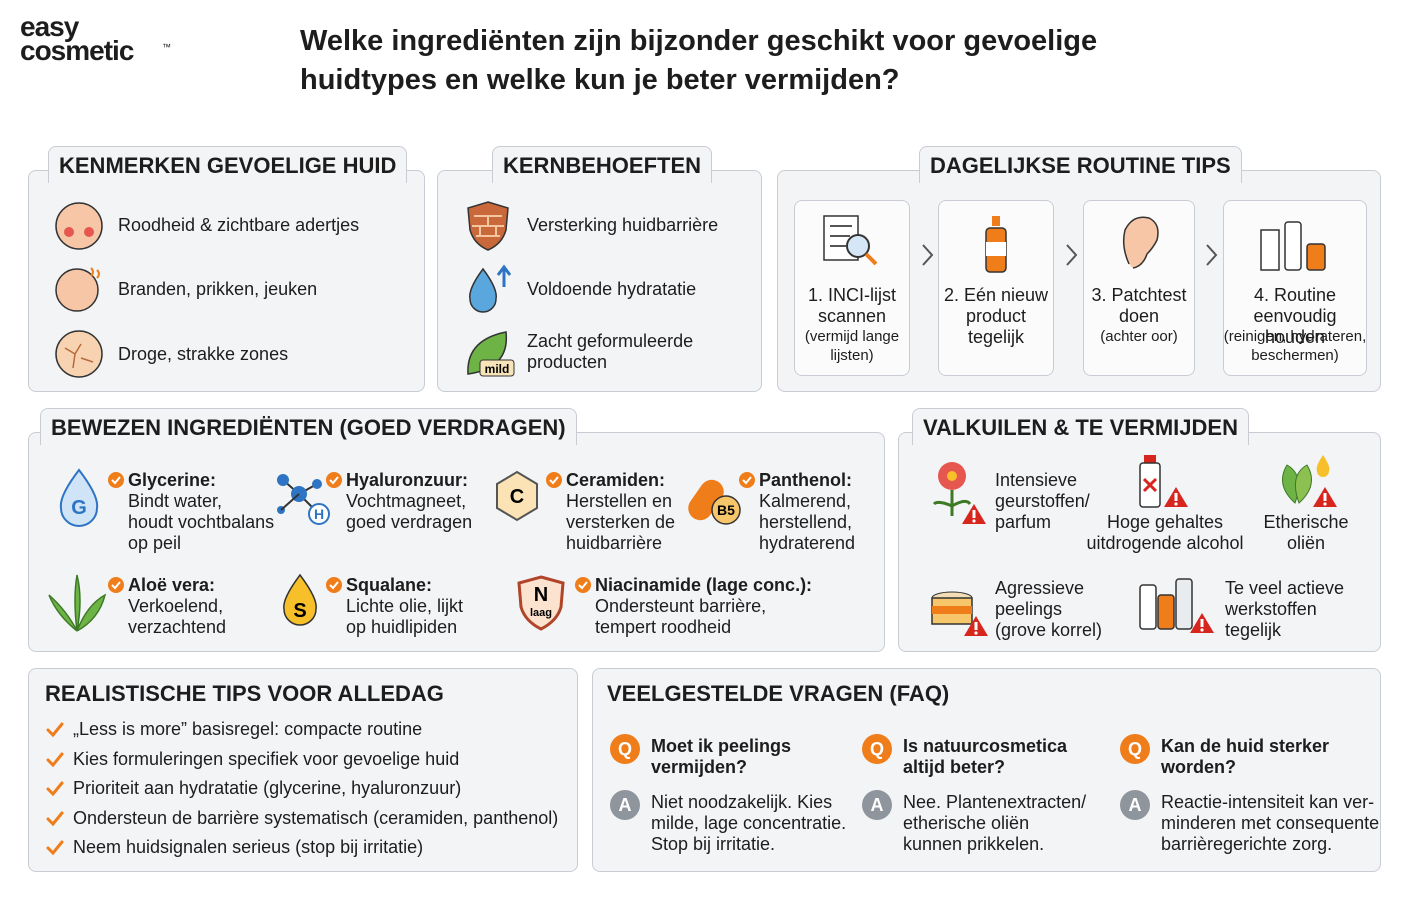 This screenshot has width=1408, height=900. Describe the element at coordinates (172, 480) in the screenshot. I see `ingredient-name: Glycerine:` at that location.